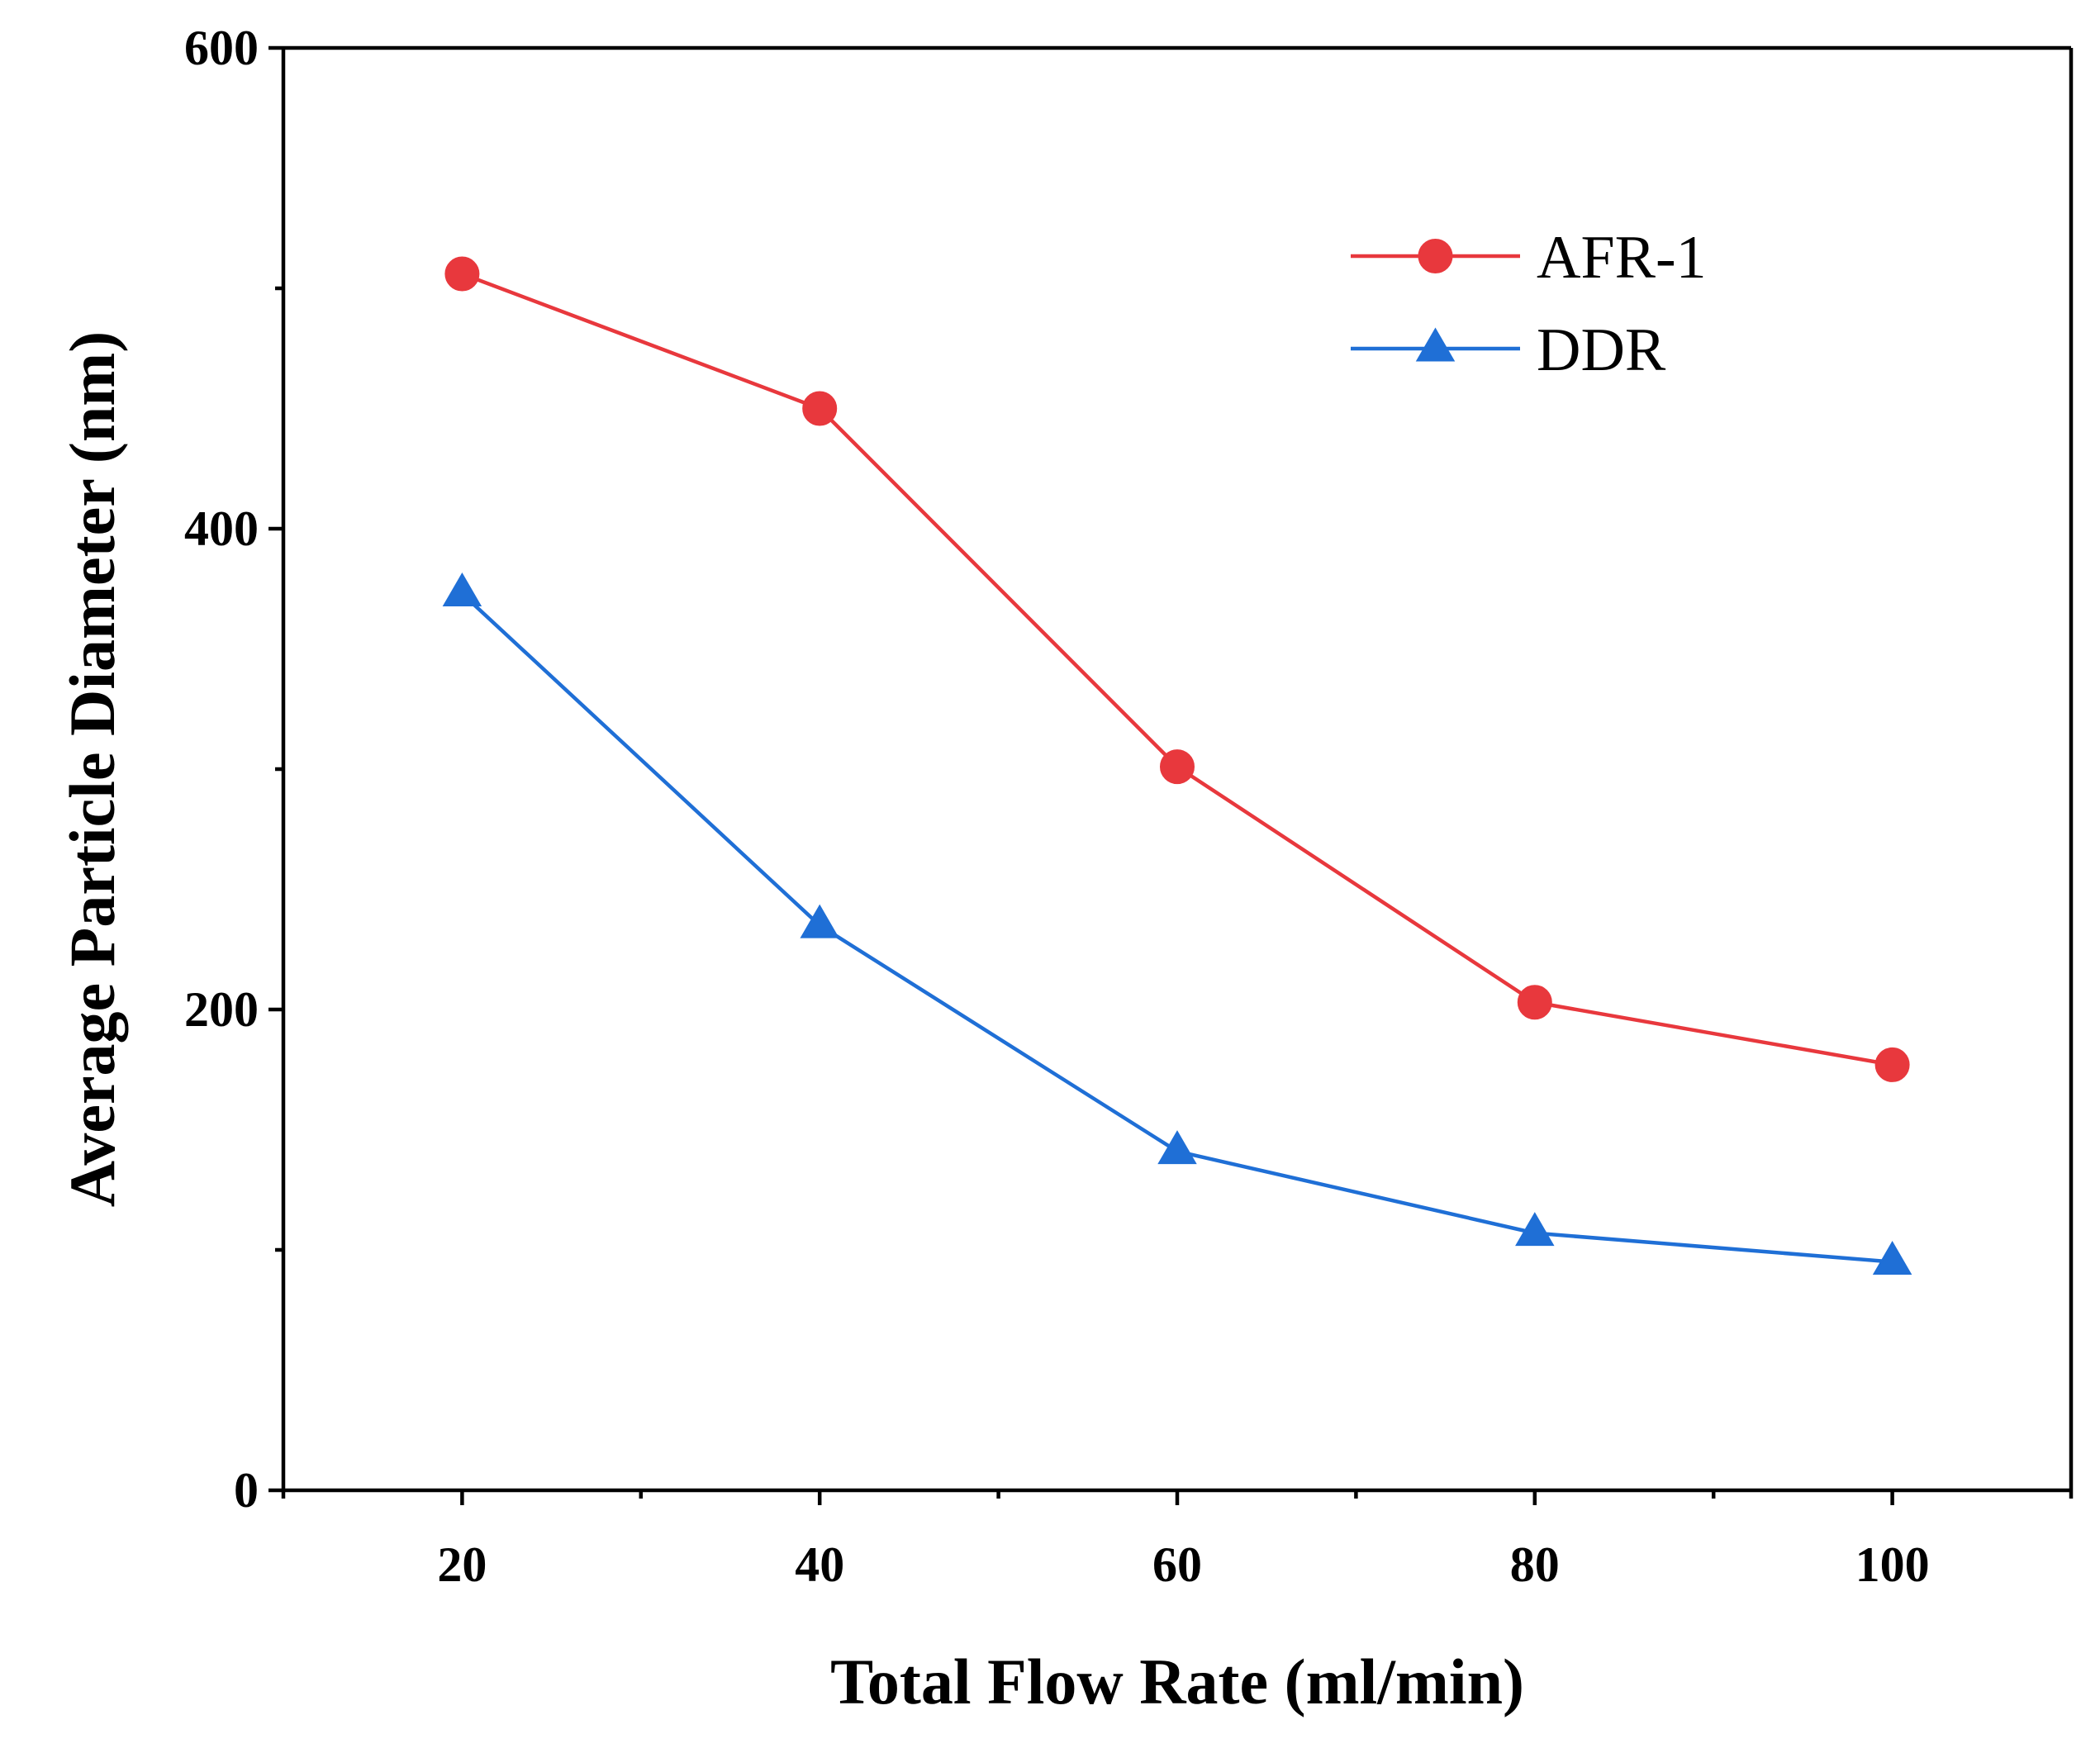 The image size is (2100, 1753). Describe the element at coordinates (222, 528) in the screenshot. I see `y-tick-label: 400` at that location.